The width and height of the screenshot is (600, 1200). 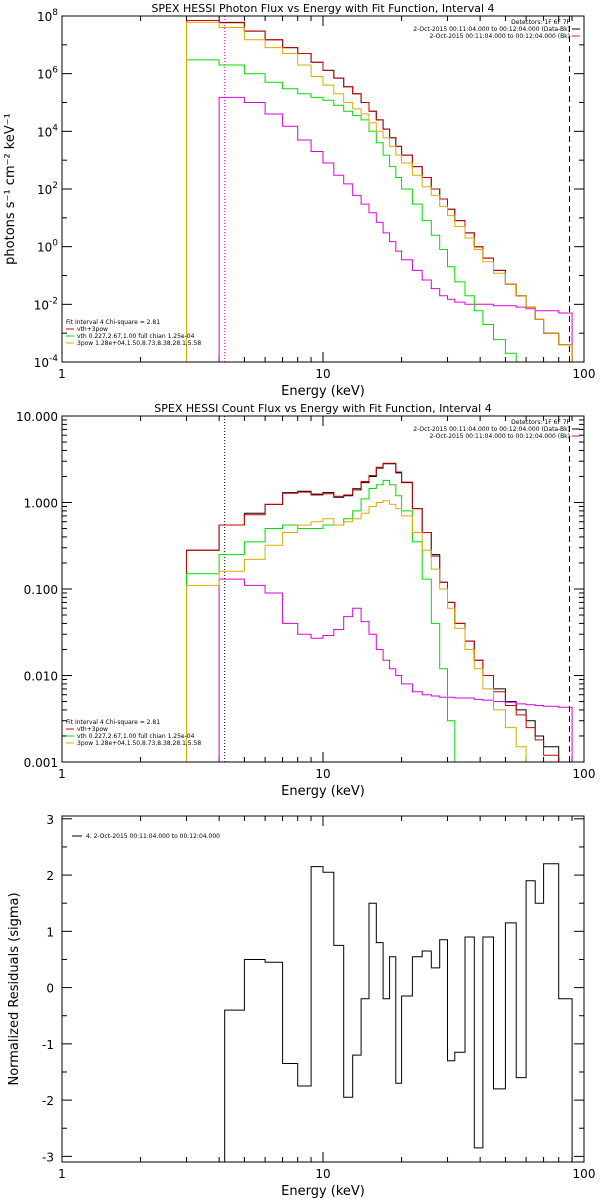 What do you see at coordinates (53, 359) in the screenshot?
I see `y-tick-exponent: -4` at bounding box center [53, 359].